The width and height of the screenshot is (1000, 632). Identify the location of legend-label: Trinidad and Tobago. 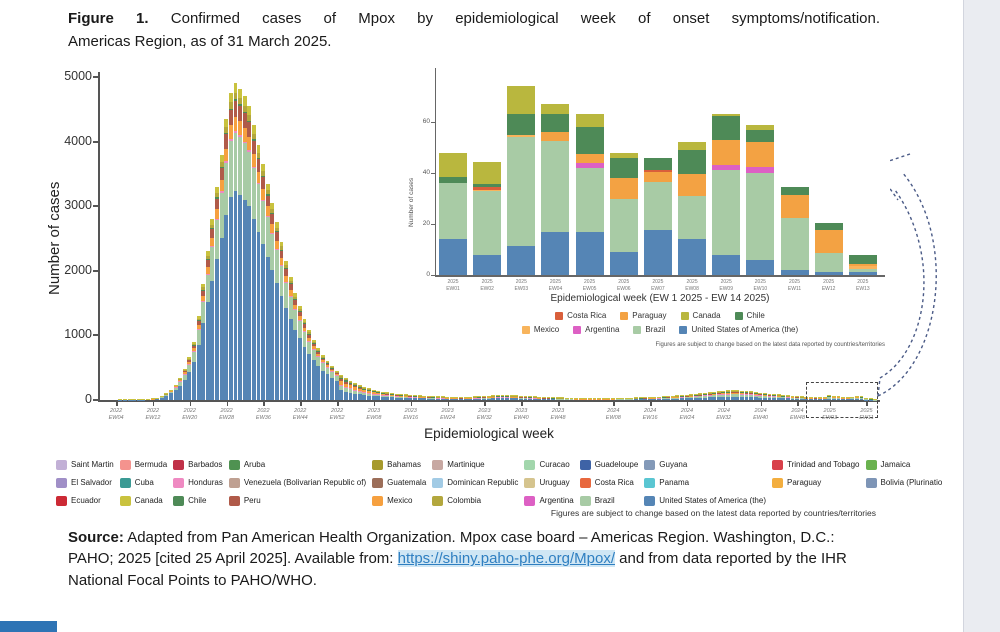
(823, 464).